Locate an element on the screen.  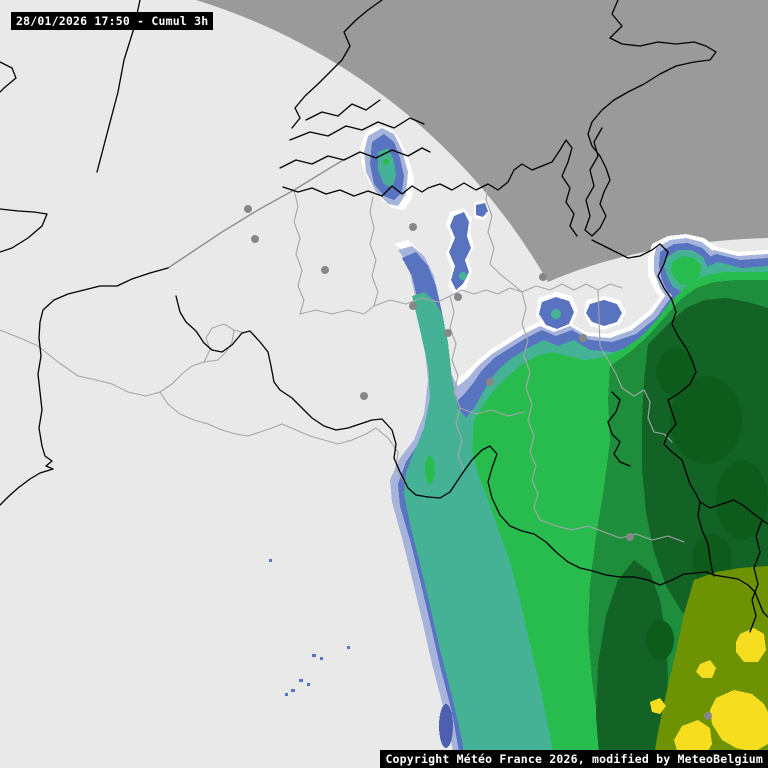
belgian-coastline is located at coordinates (256, 213).